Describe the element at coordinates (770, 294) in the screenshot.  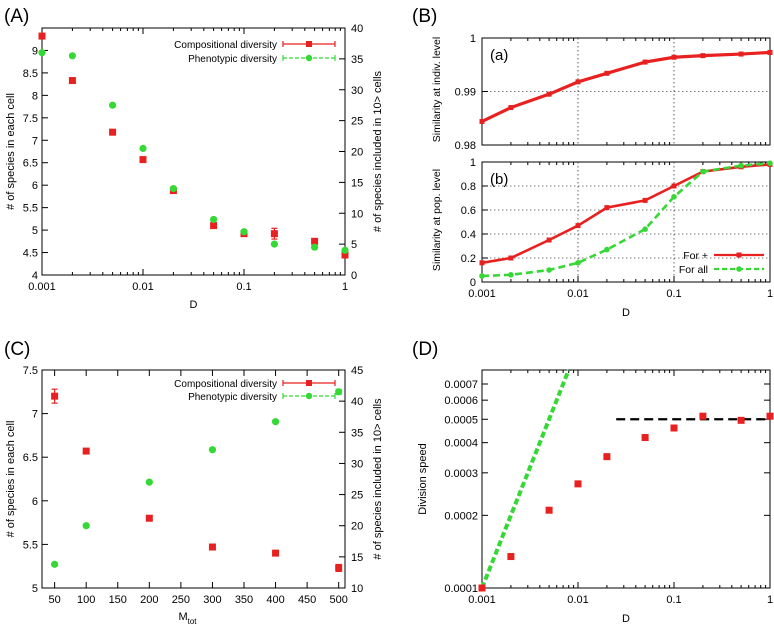
I see `panel-bb-xtick-label-3: 1` at that location.